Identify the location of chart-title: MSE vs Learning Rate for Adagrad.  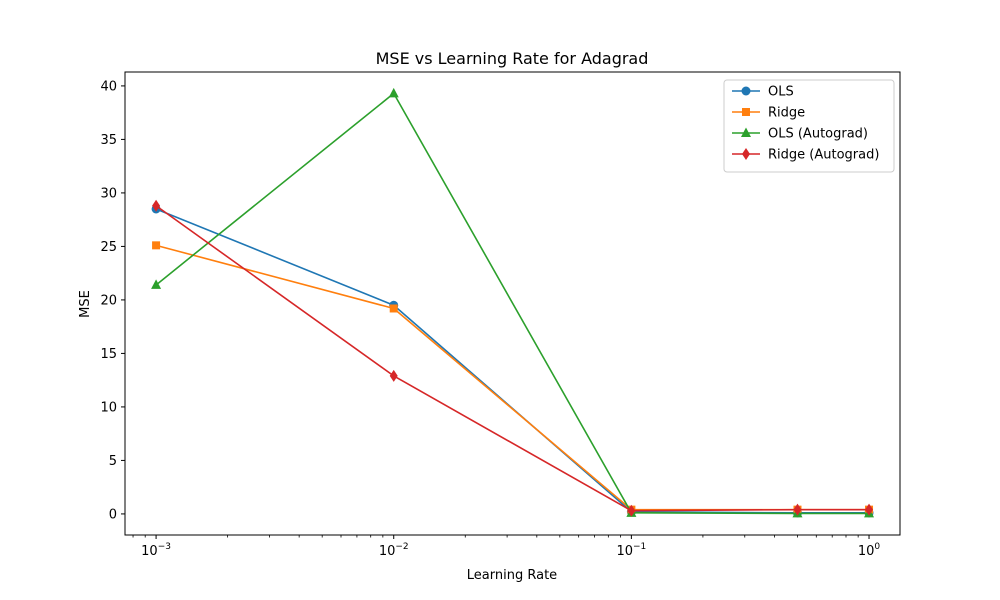
(512, 58).